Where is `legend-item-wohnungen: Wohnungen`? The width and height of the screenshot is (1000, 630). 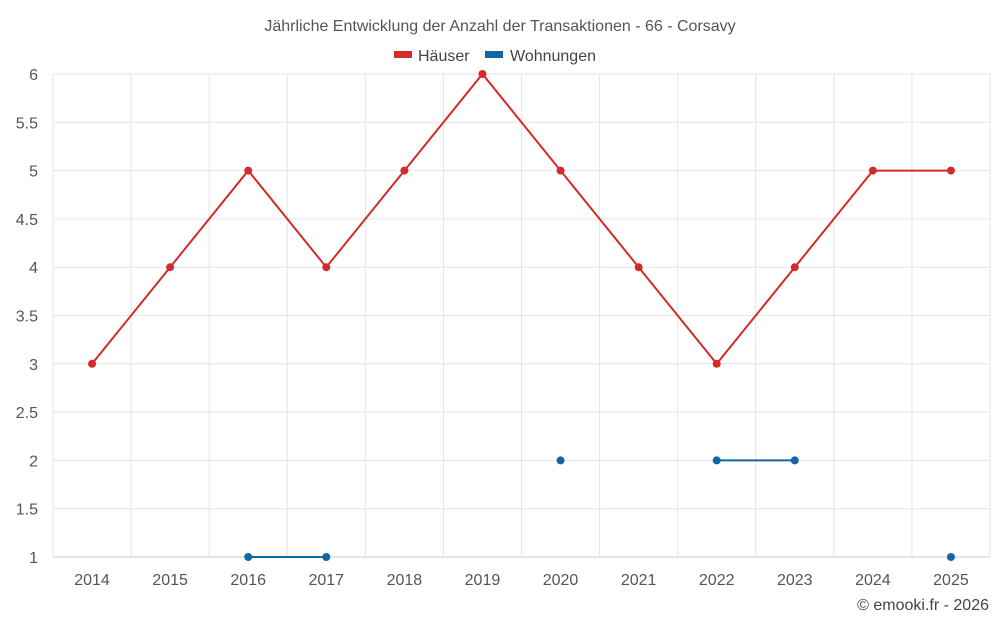 legend-item-wohnungen: Wohnungen is located at coordinates (540, 56).